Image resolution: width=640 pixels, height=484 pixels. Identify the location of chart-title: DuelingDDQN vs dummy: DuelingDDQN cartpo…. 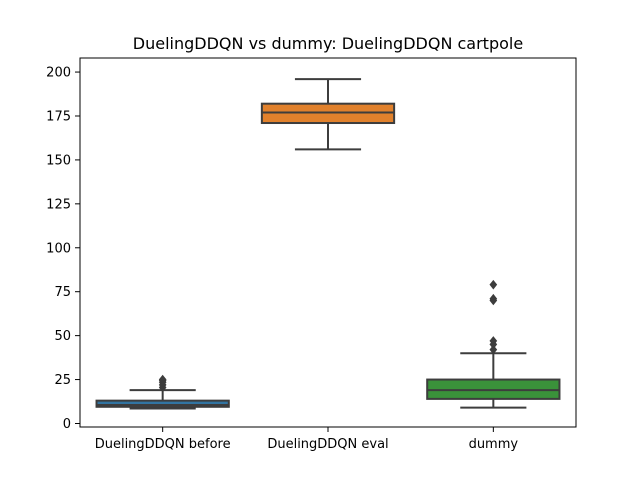
(328, 43).